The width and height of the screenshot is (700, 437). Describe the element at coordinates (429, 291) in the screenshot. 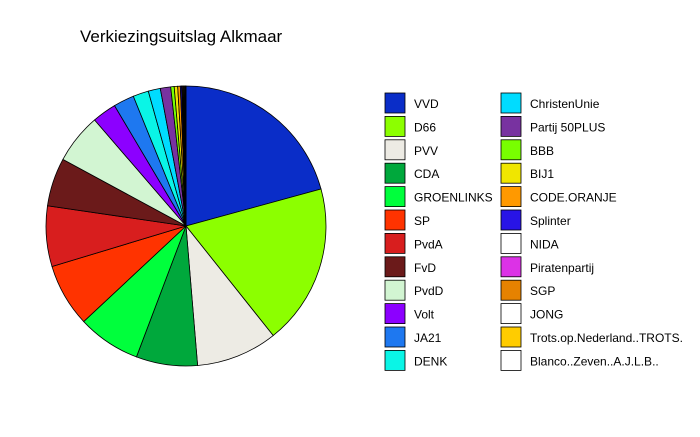

I see `legend-label-pvdd: PvdD` at that location.